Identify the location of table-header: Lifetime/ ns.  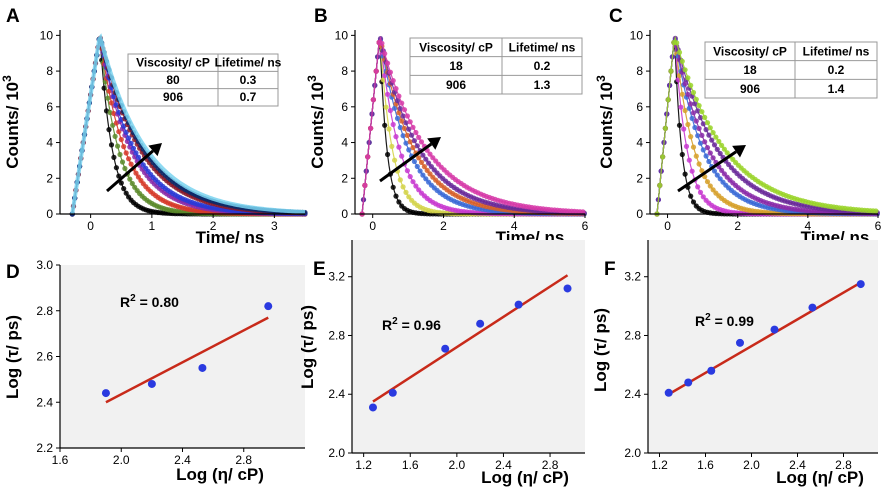
(248, 62).